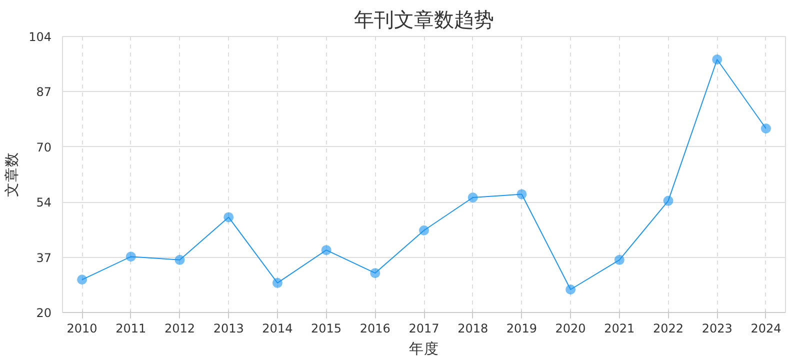 The height and width of the screenshot is (360, 810). I want to click on x-tick-label: 2023, so click(717, 329).